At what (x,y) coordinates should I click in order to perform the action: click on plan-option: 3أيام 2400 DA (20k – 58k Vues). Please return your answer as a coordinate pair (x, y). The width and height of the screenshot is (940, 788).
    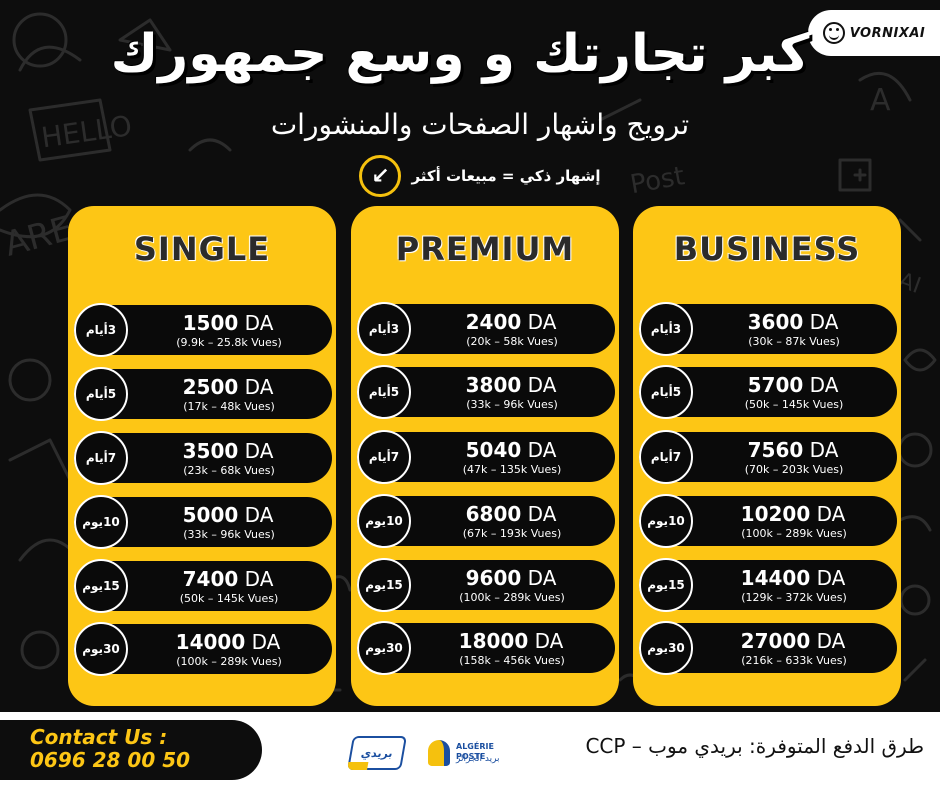
    Looking at the image, I should click on (486, 329).